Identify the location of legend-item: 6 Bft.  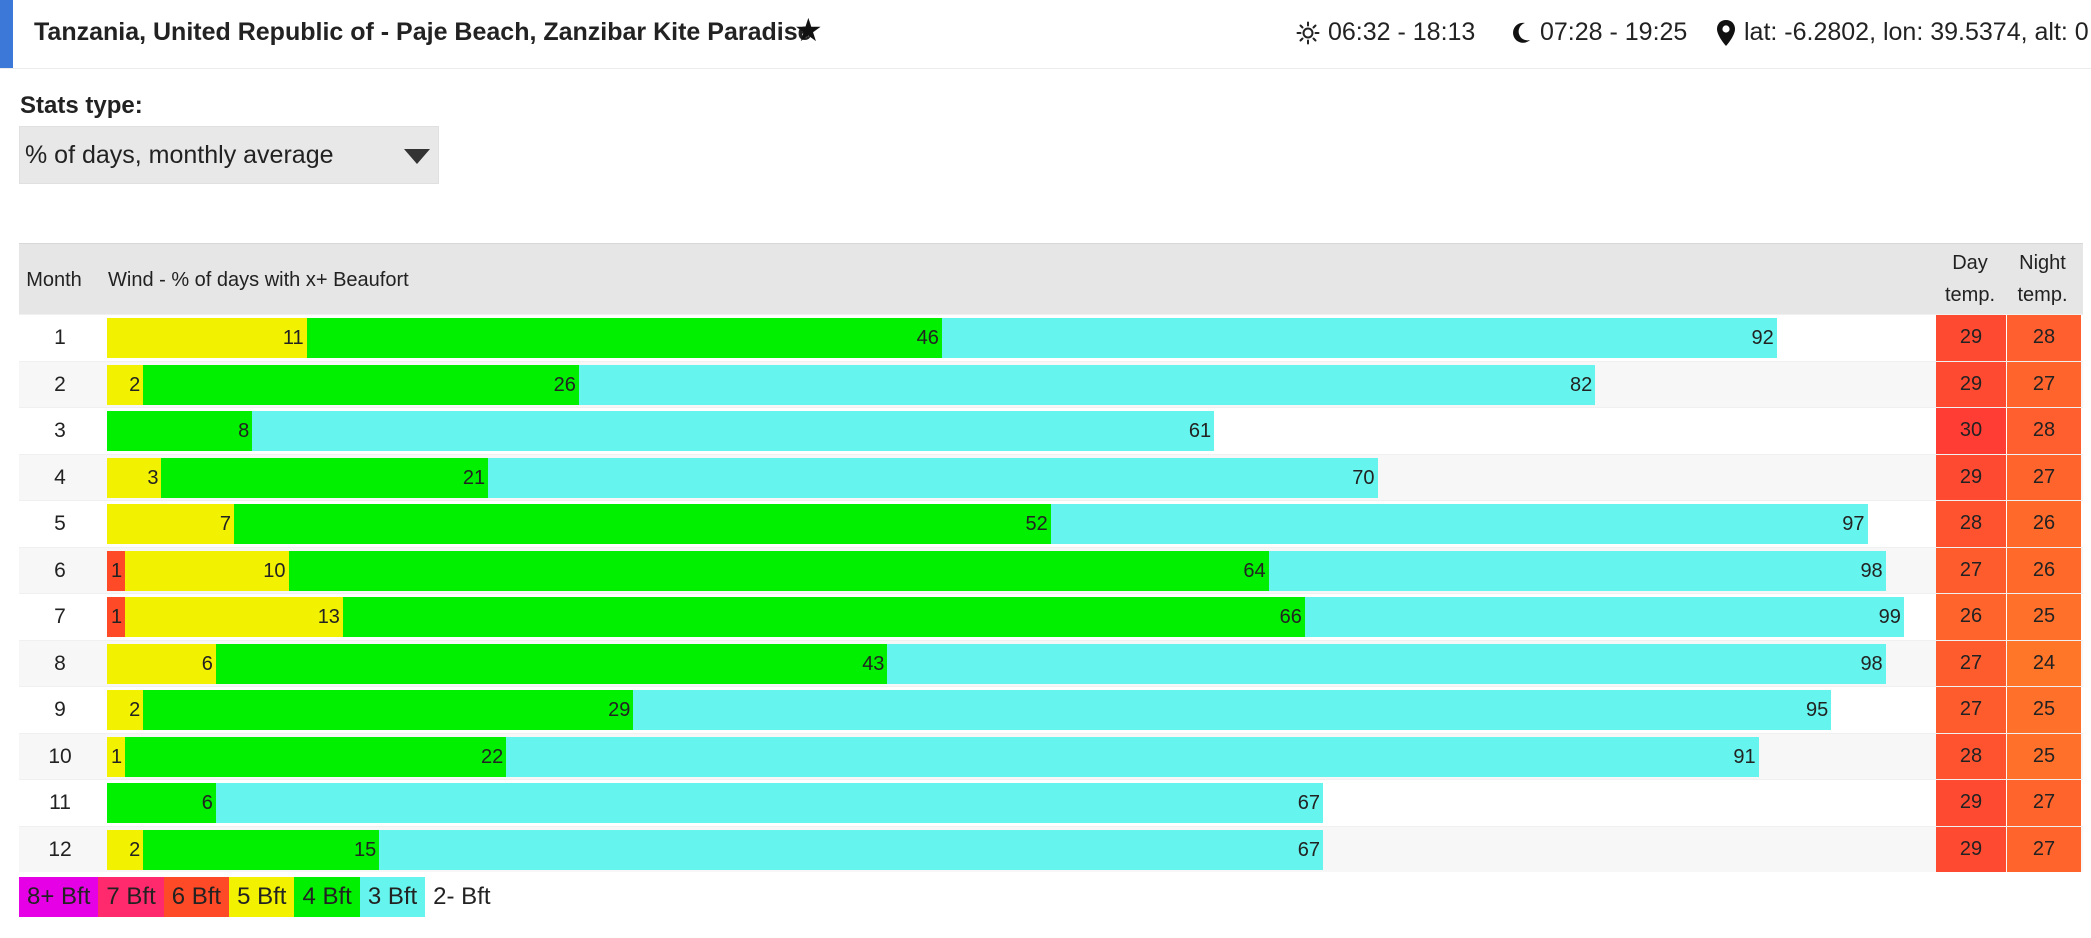
(196, 897).